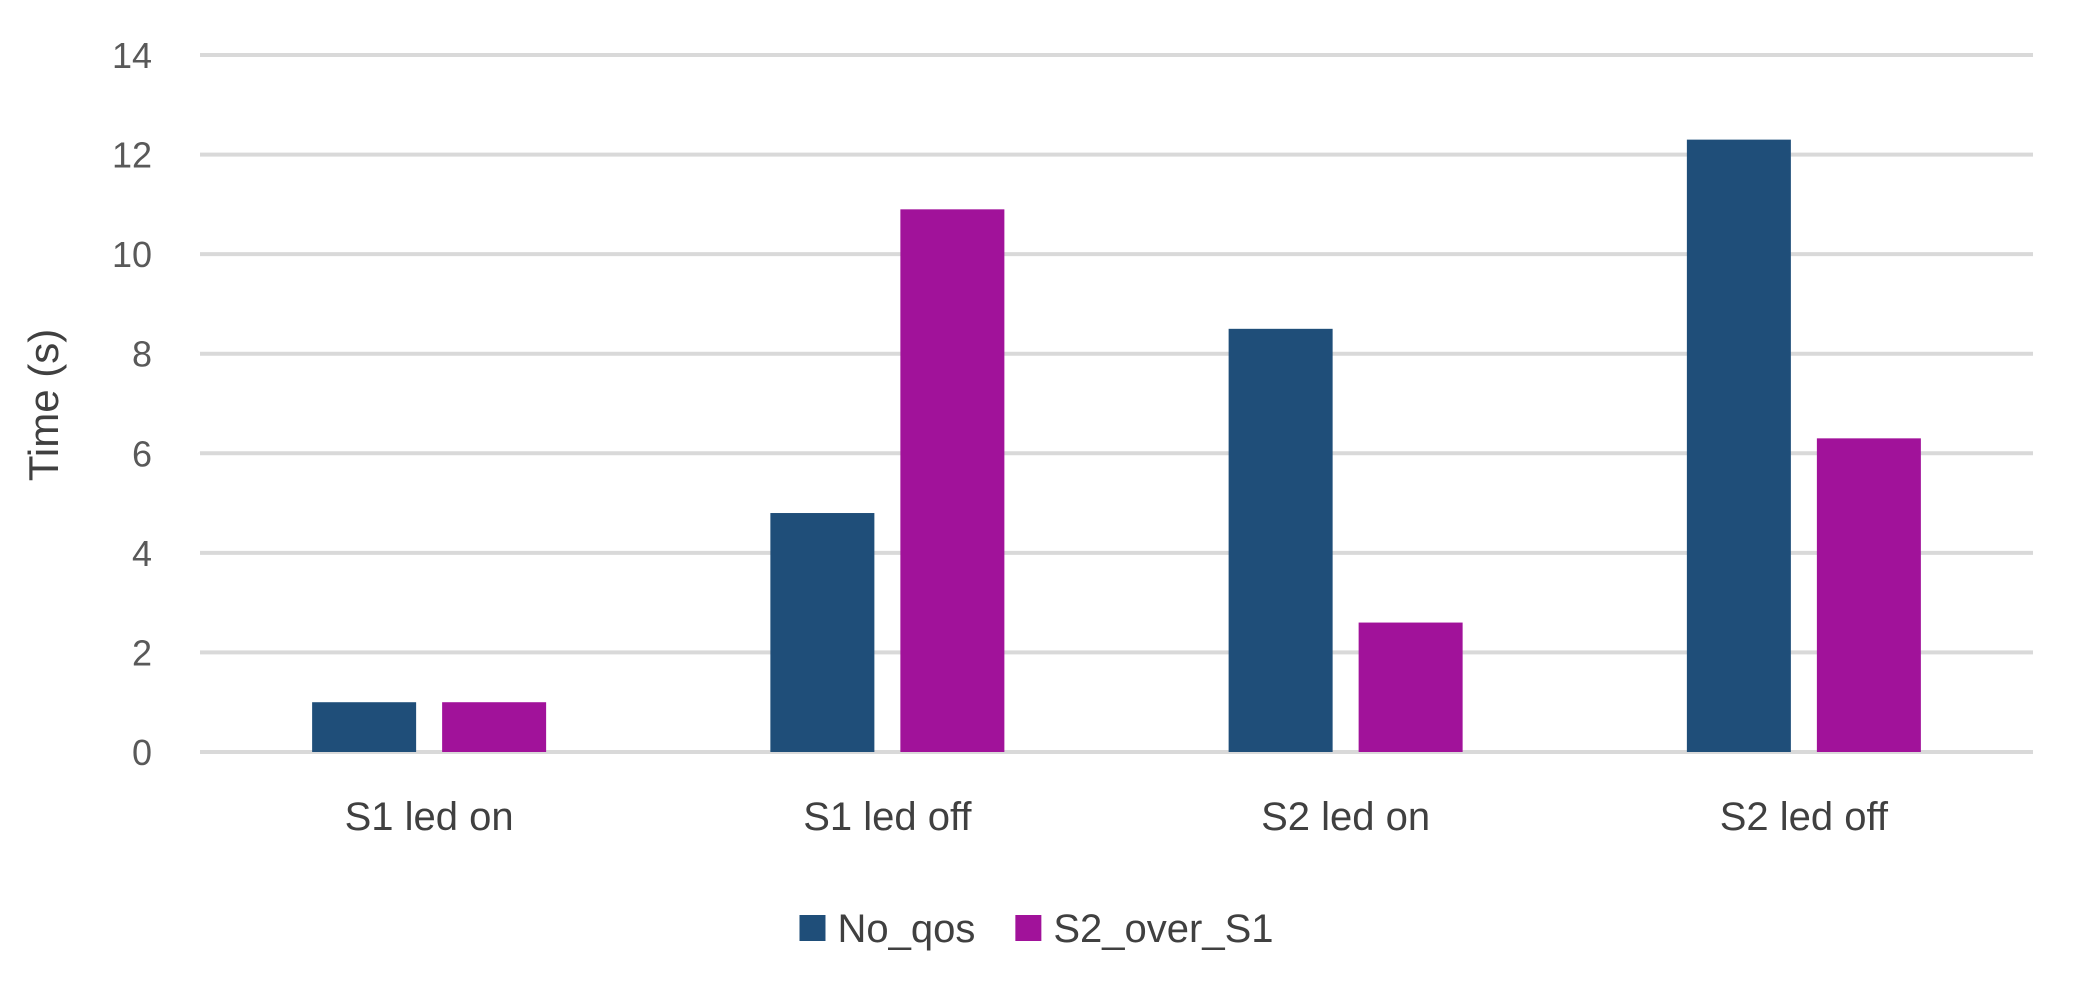 This screenshot has height=982, width=2073. I want to click on y-tick-label: 8, so click(142, 354).